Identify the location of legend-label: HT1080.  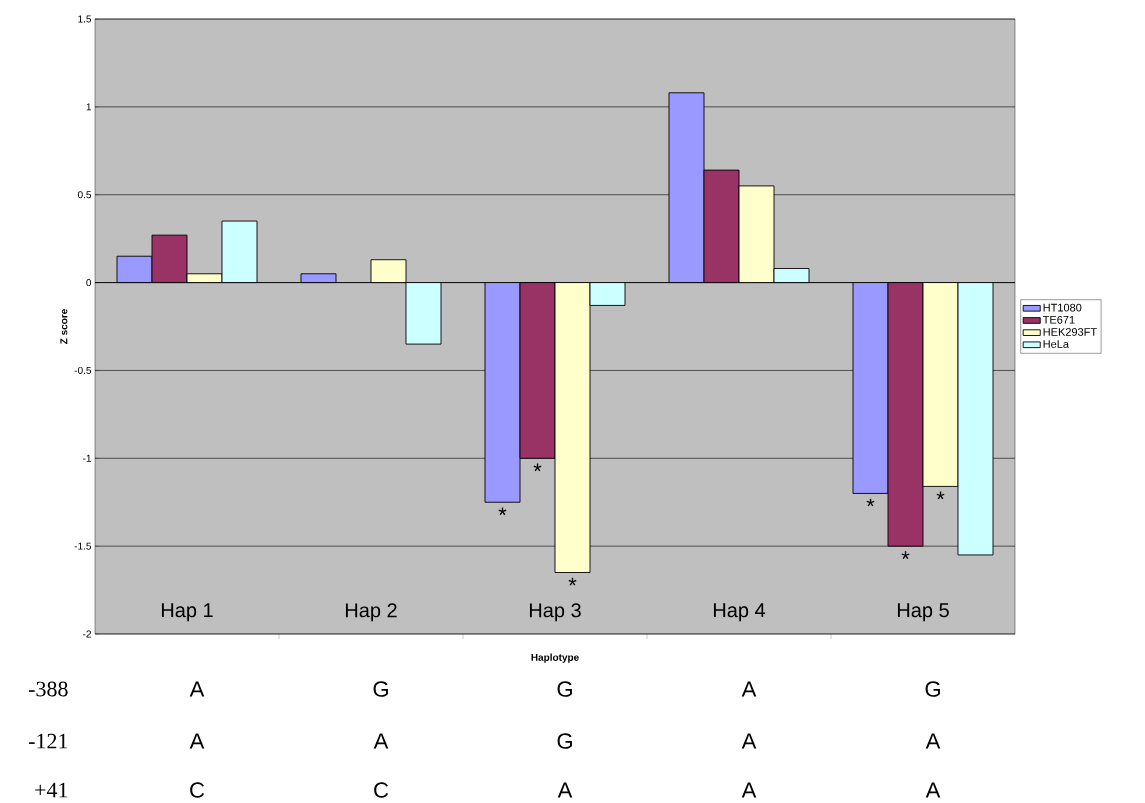
(1062, 307).